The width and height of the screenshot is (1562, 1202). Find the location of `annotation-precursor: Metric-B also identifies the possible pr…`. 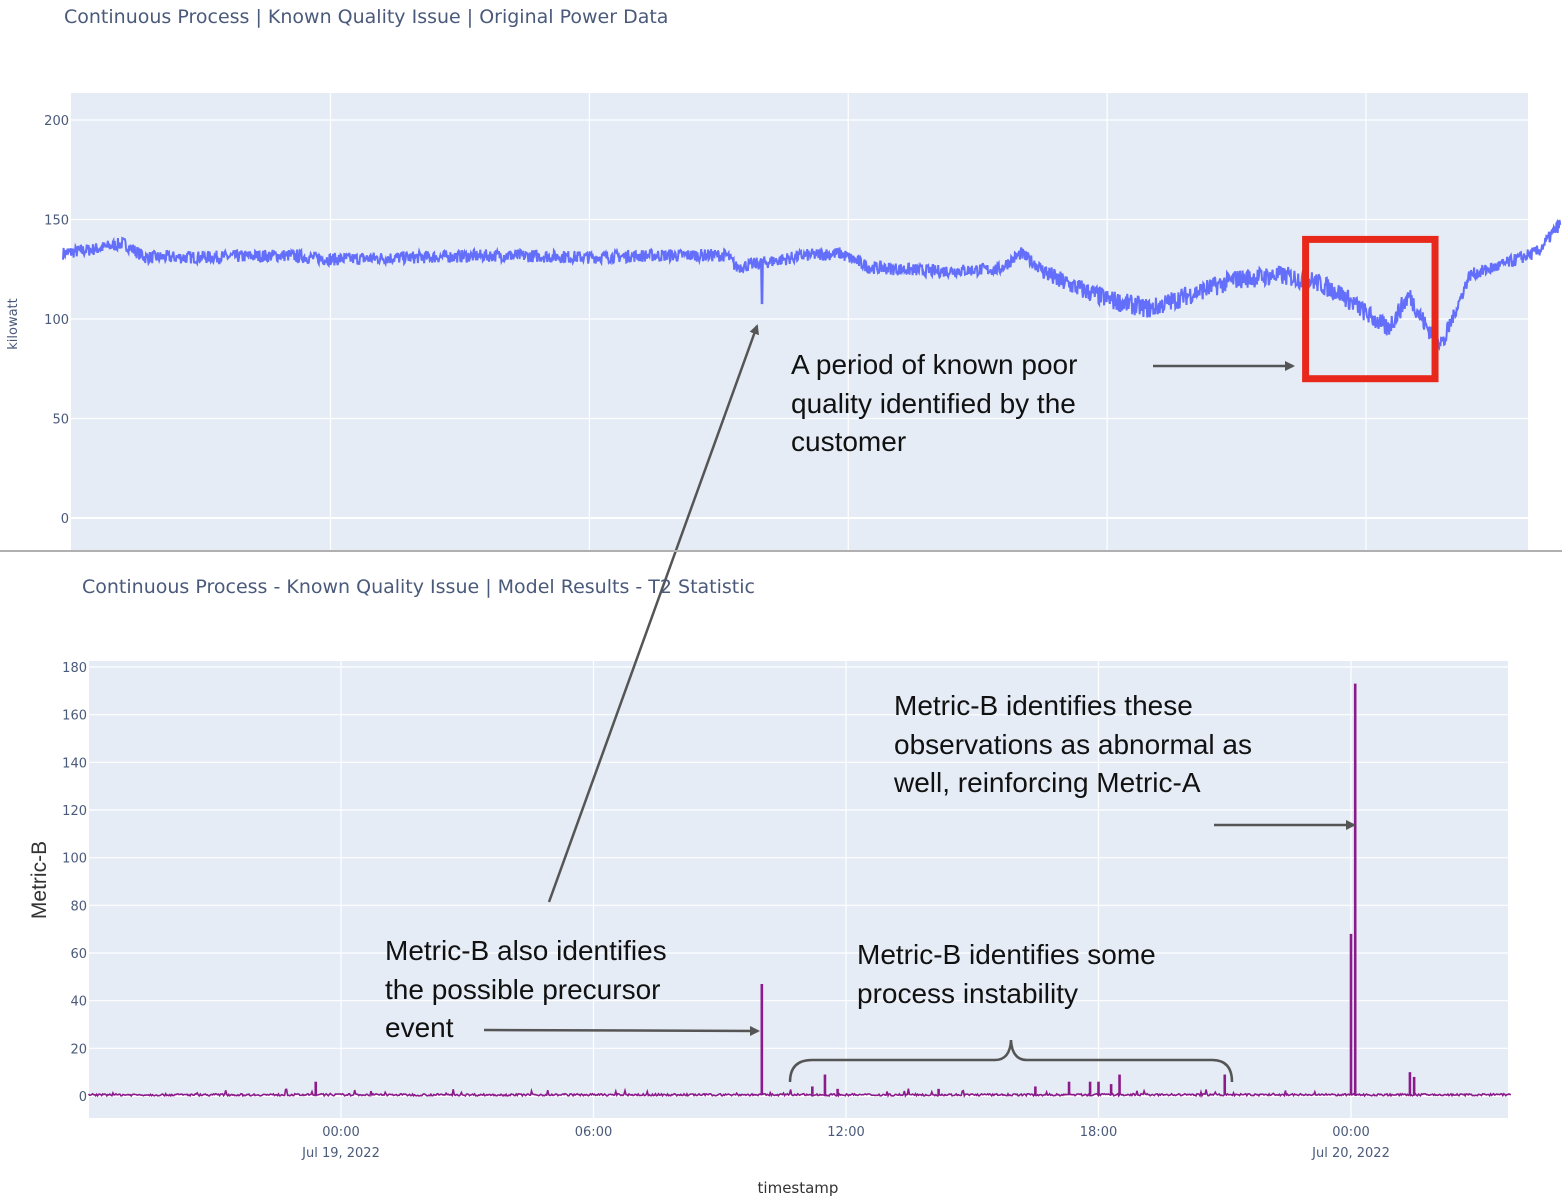

annotation-precursor: Metric-B also identifies the possible pr… is located at coordinates (526, 990).